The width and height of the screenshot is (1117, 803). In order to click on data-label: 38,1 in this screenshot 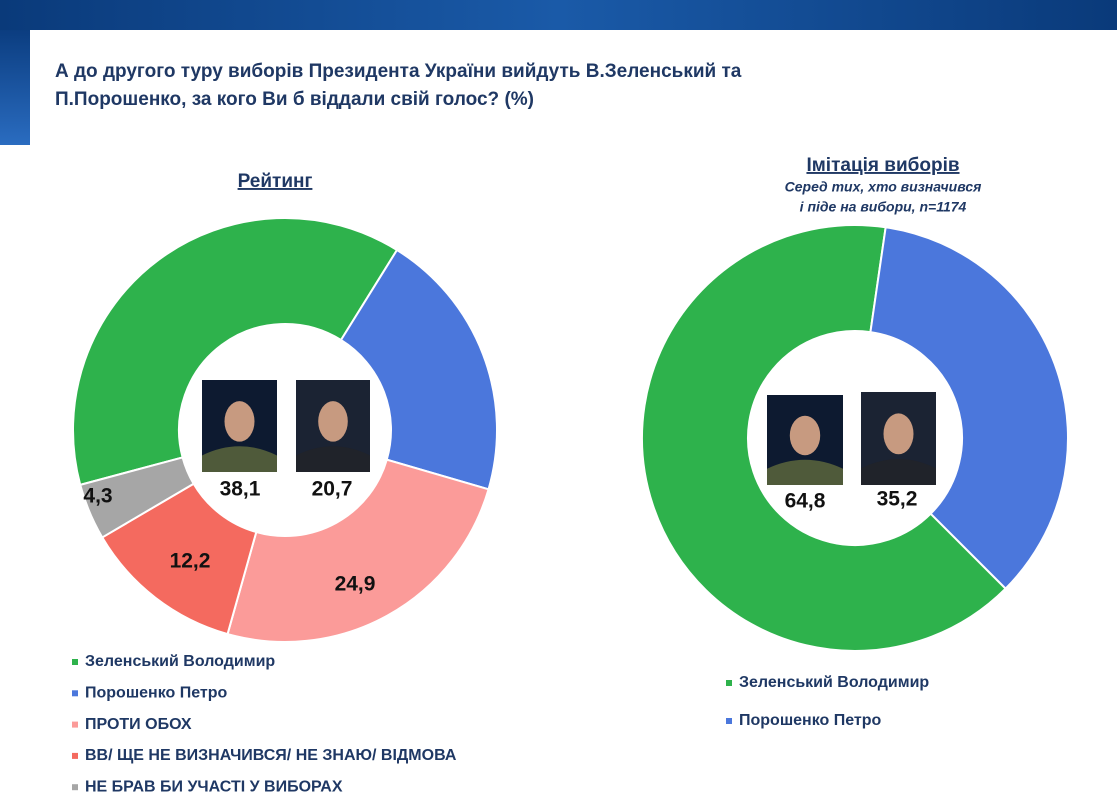, I will do `click(240, 489)`.